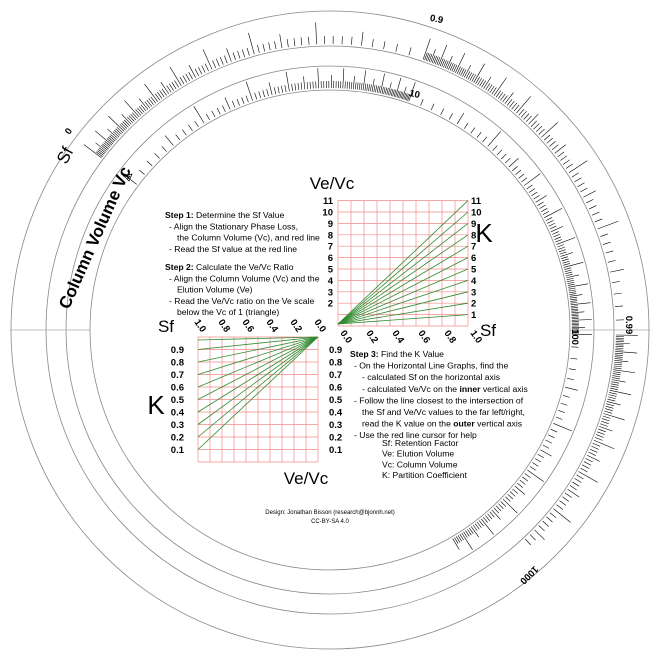 The width and height of the screenshot is (660, 660). Describe the element at coordinates (335, 363) in the screenshot. I see `inner-axis-label: 0.8` at that location.